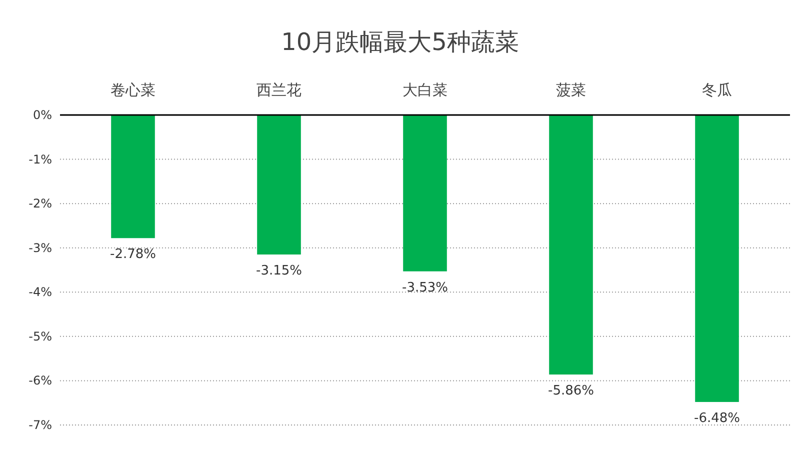 Image resolution: width=800 pixels, height=450 pixels. Describe the element at coordinates (717, 418) in the screenshot. I see `data-label: -6.48%` at that location.